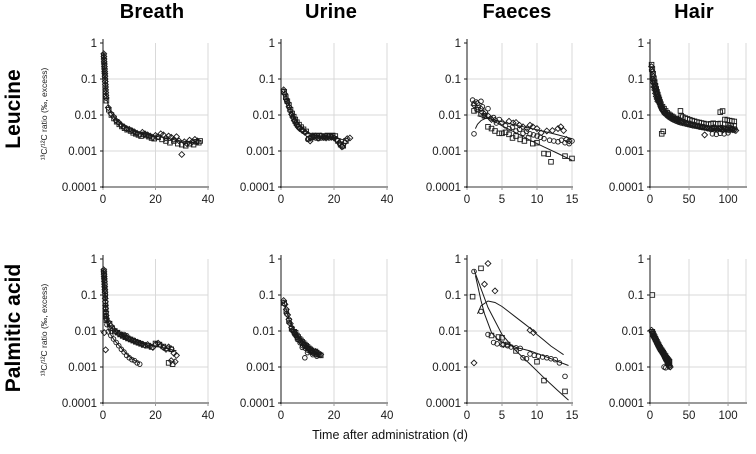 The height and width of the screenshot is (454, 756). Describe the element at coordinates (152, 12) in the screenshot. I see `column-title-breath: Breath` at that location.